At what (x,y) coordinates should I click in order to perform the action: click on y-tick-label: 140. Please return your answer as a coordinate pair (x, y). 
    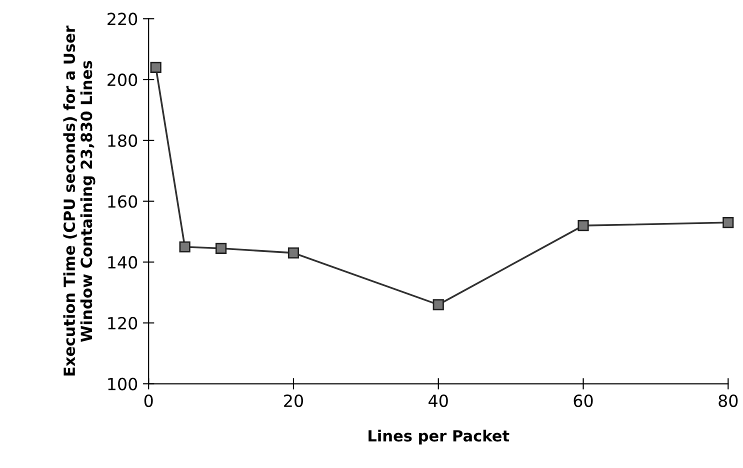
    Looking at the image, I should click on (123, 262).